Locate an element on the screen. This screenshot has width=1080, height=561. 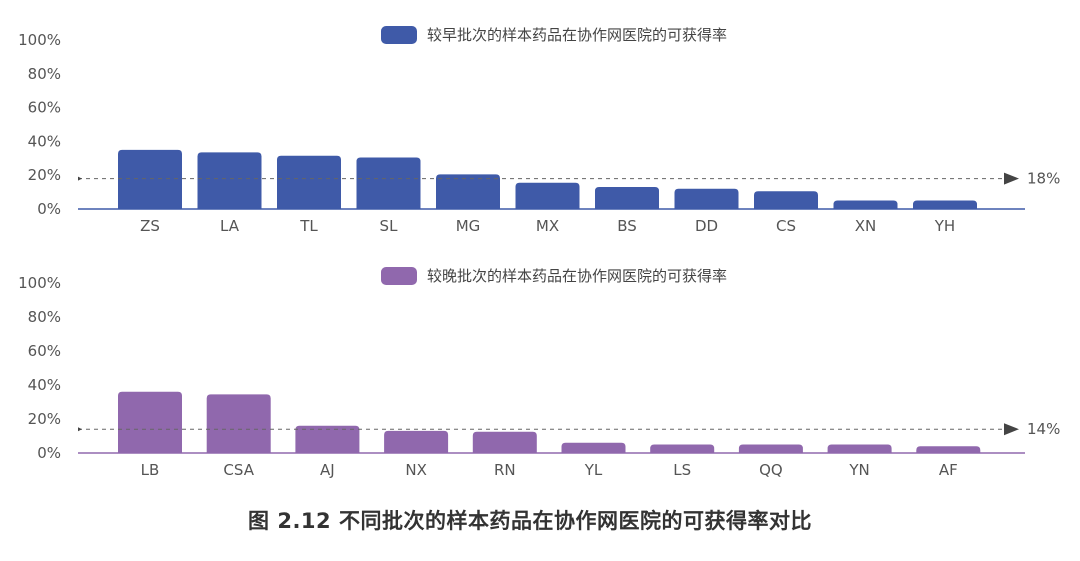
bar-TL is located at coordinates (309, 182).